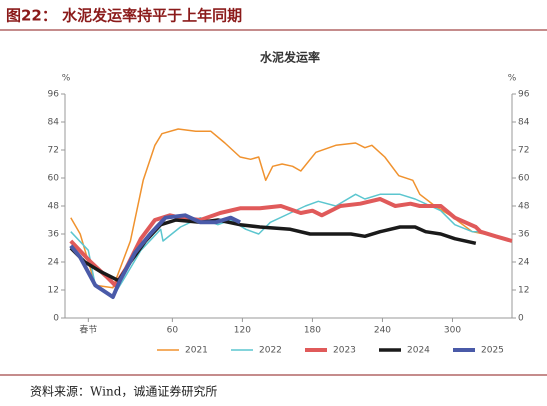  What do you see at coordinates (242, 331) in the screenshot?
I see `x-tick-label: 120` at bounding box center [242, 331].